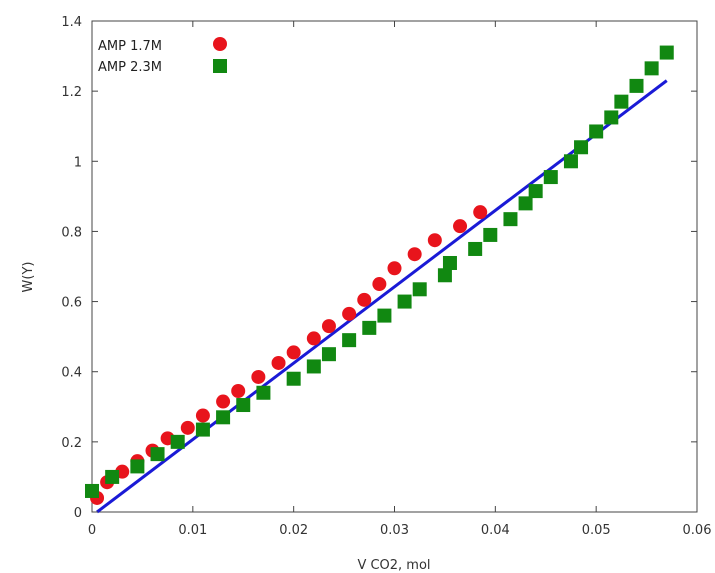 Image resolution: width=715 pixels, height=573 pixels. I want to click on y-tick-label: 1.2, so click(71, 92).